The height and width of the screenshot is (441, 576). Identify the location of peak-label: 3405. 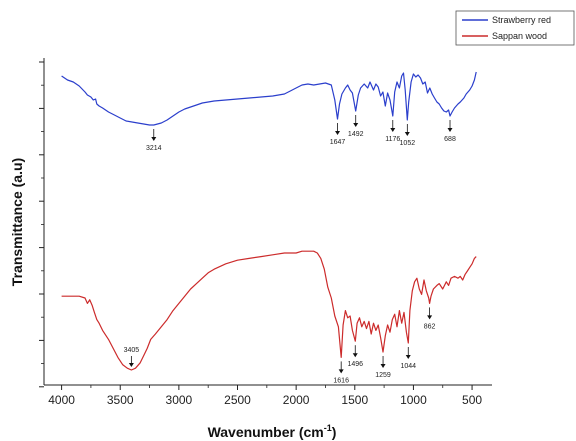
(132, 350).